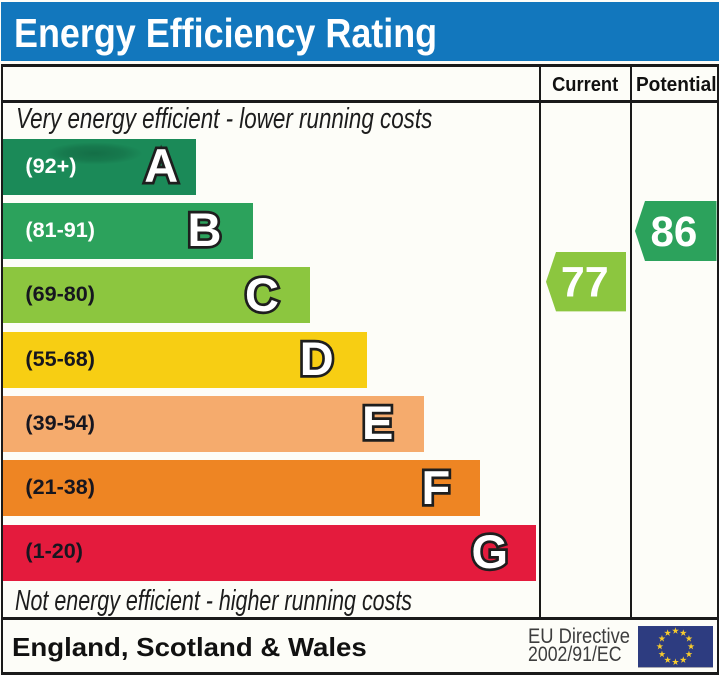 The image size is (719, 675). I want to click on svg-text: 86, so click(673, 231).